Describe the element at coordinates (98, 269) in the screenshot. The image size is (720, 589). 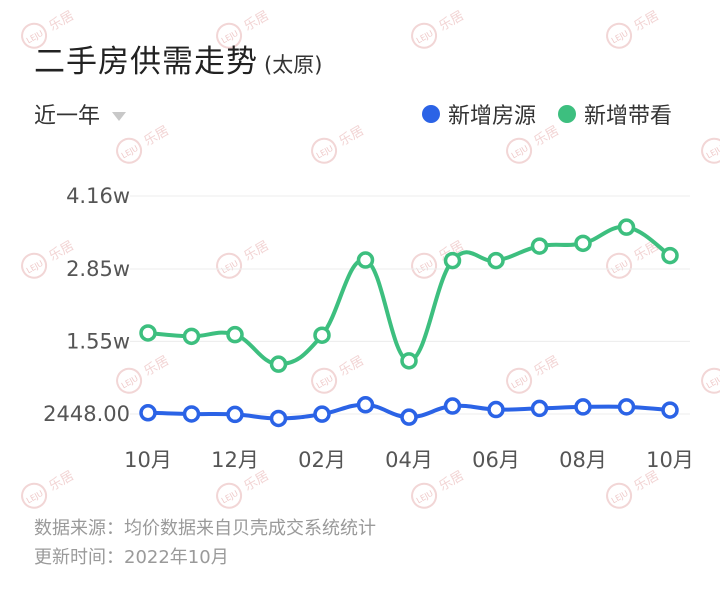
I see `y-tick-label: 2.85w` at that location.